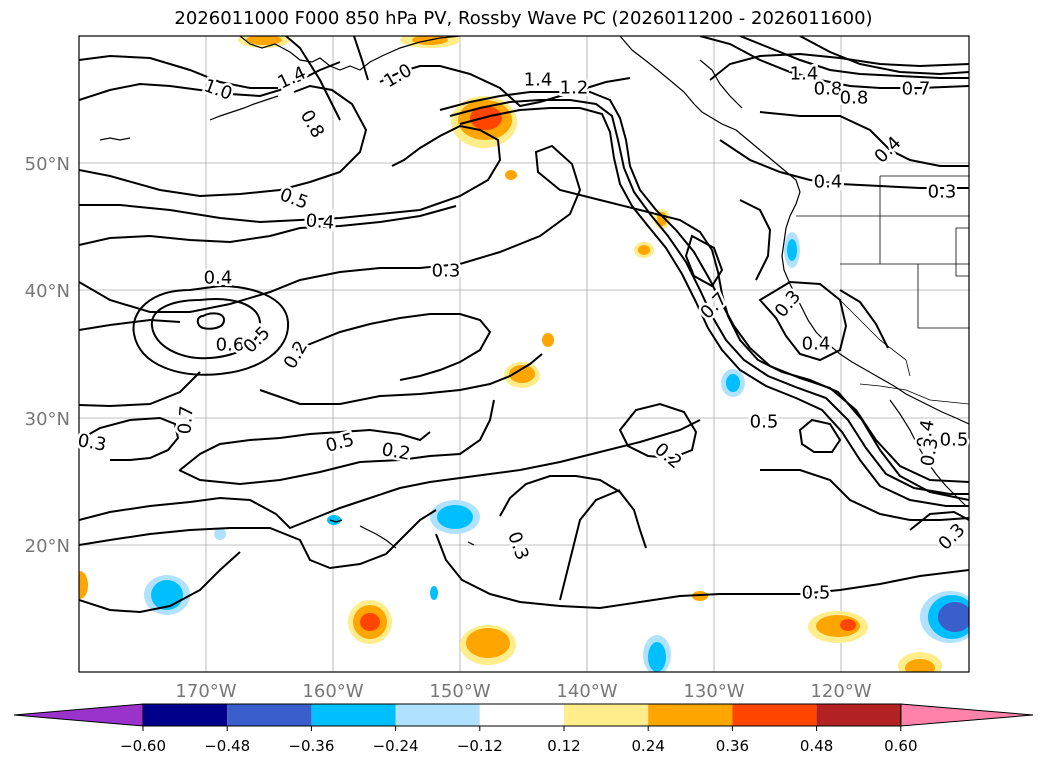 The height and width of the screenshot is (765, 1047). I want to click on lon-label: 140°W, so click(586, 691).